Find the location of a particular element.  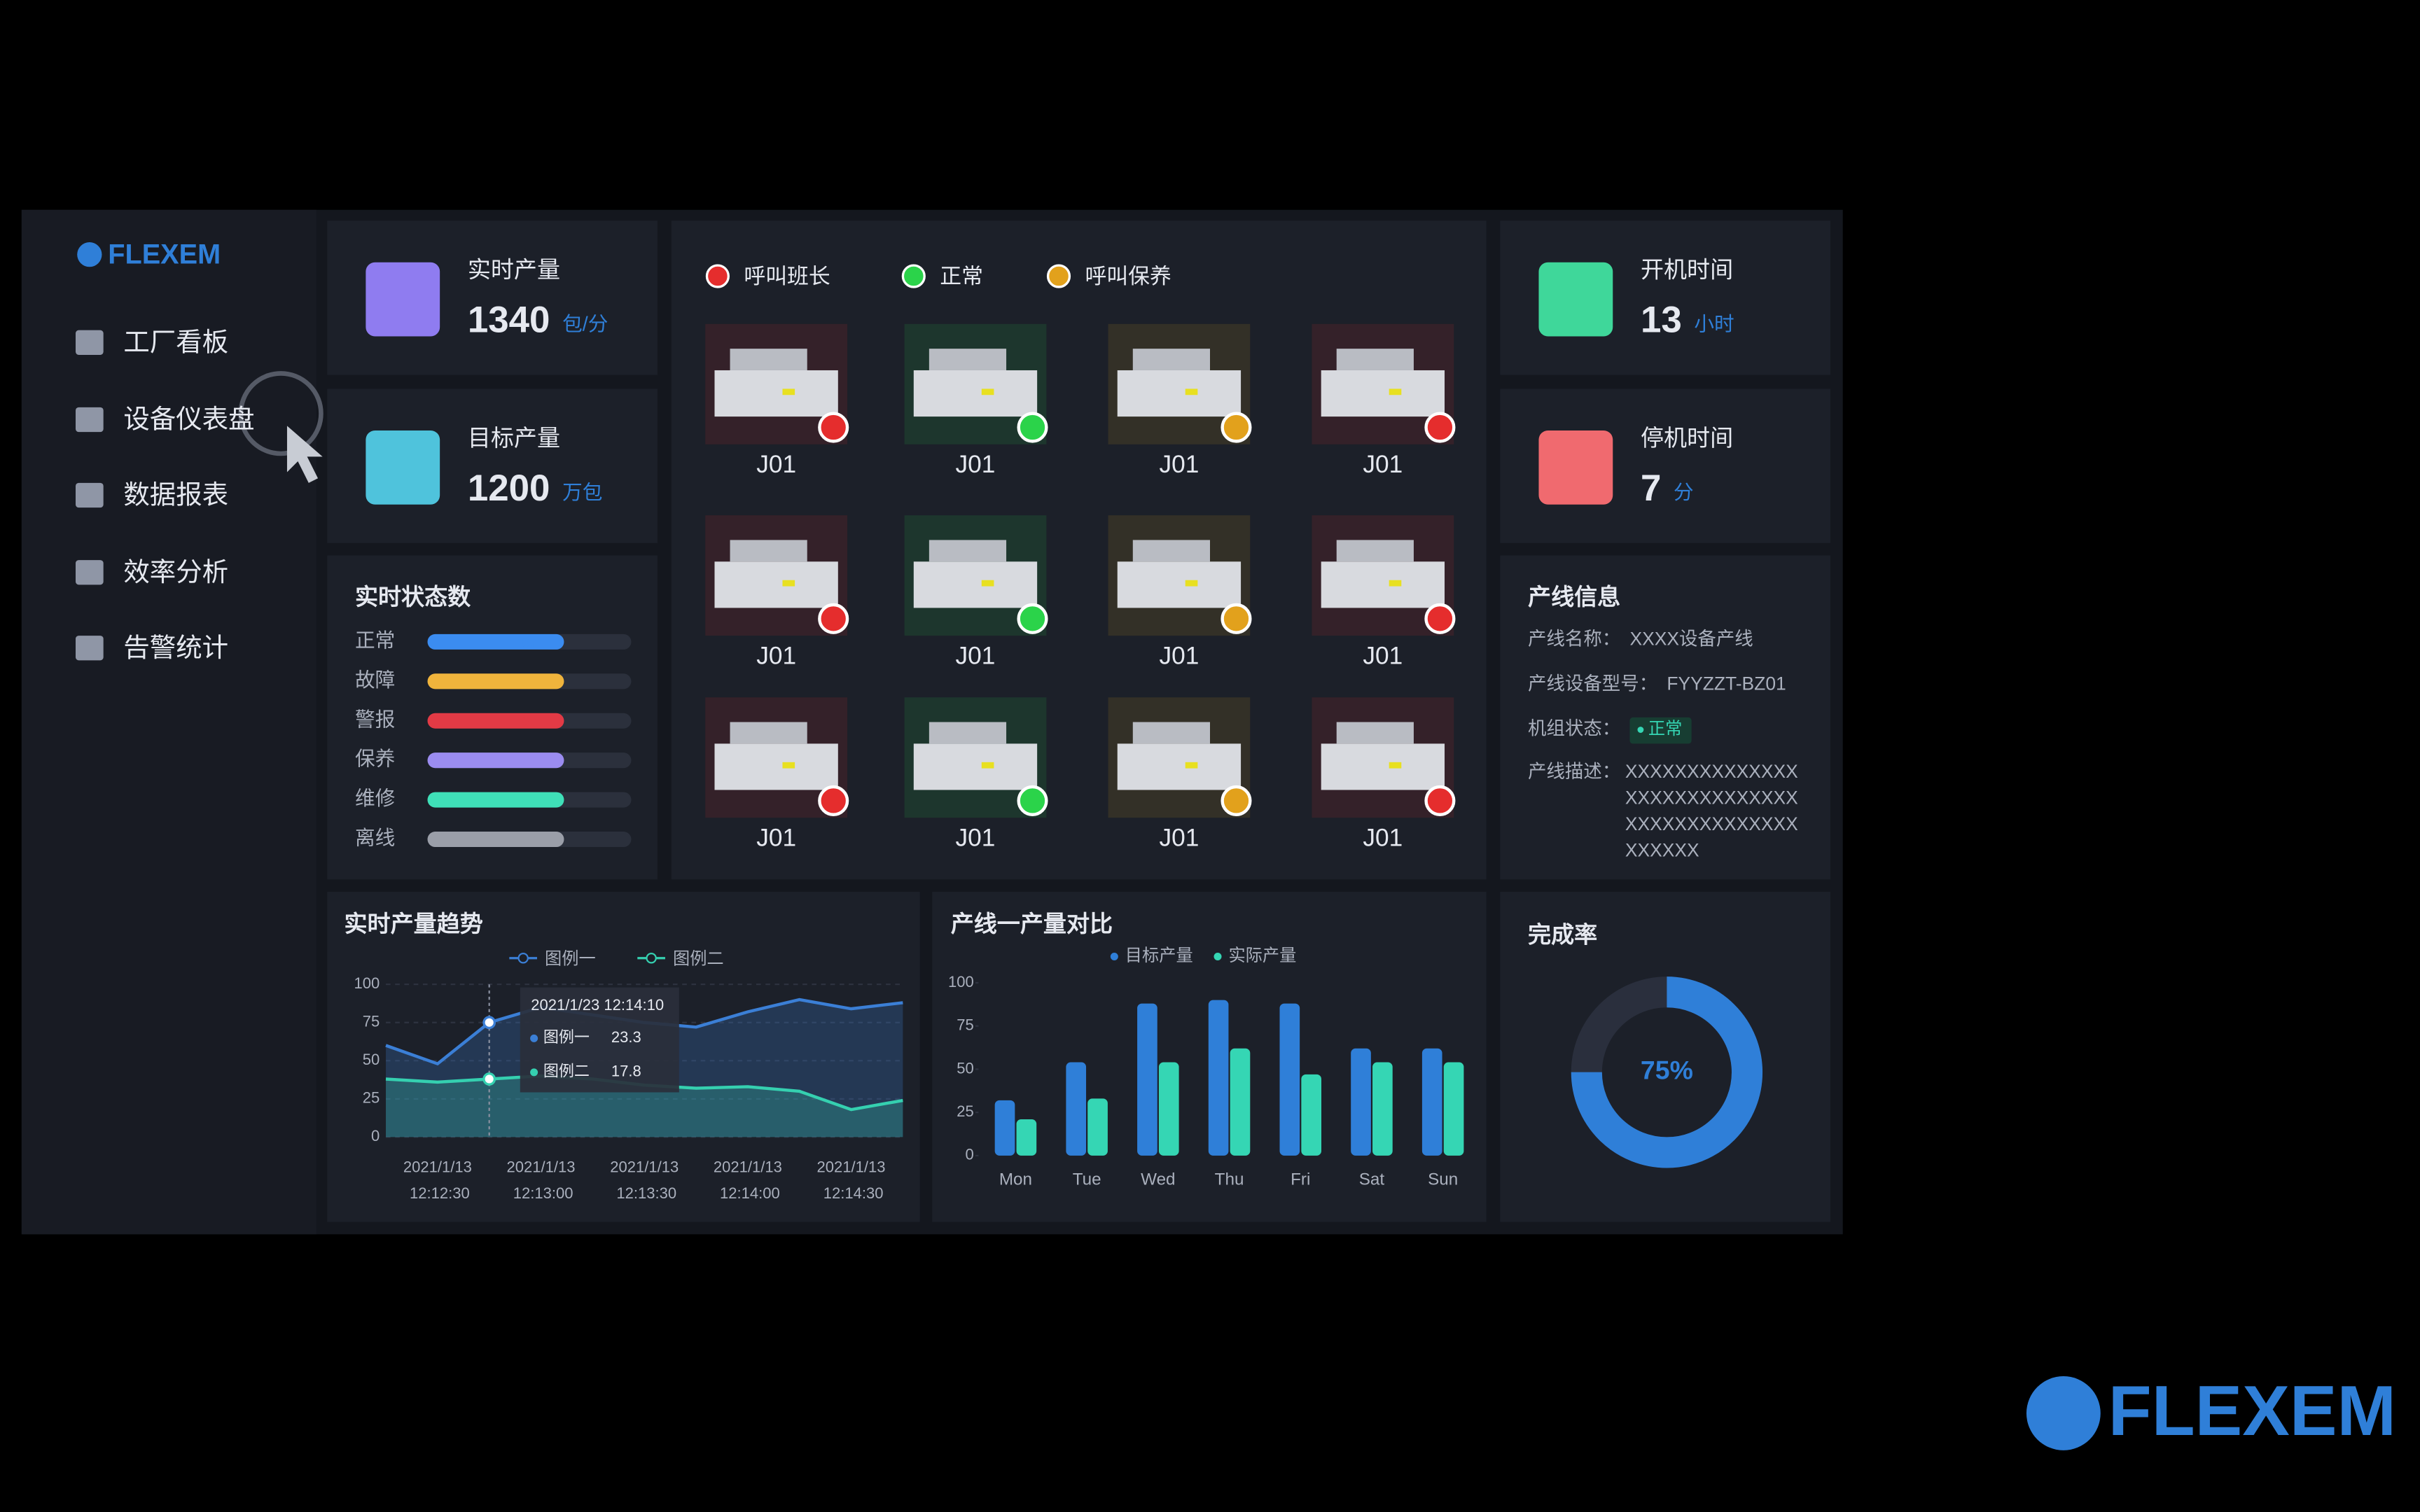

legend-label: 正常 is located at coordinates (962, 276).